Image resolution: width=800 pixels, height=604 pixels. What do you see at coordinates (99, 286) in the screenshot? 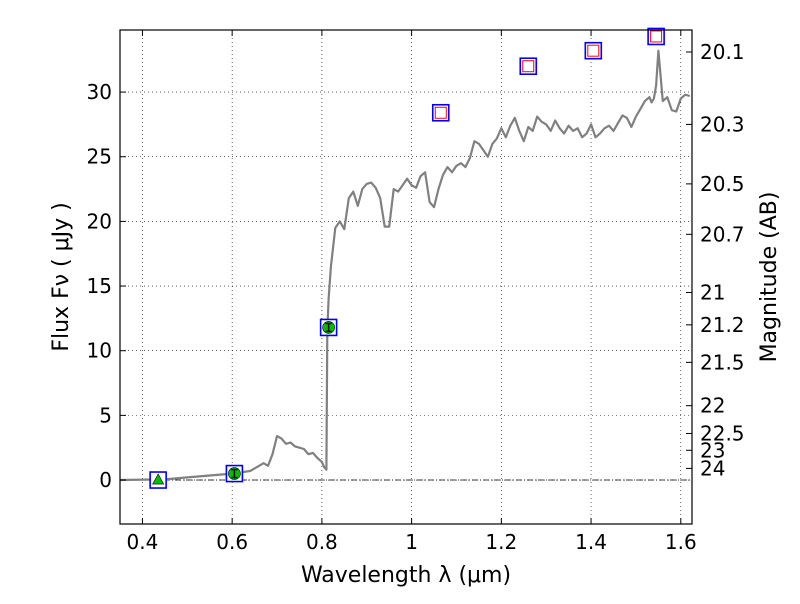
I see `y-tick-label: 15` at bounding box center [99, 286].